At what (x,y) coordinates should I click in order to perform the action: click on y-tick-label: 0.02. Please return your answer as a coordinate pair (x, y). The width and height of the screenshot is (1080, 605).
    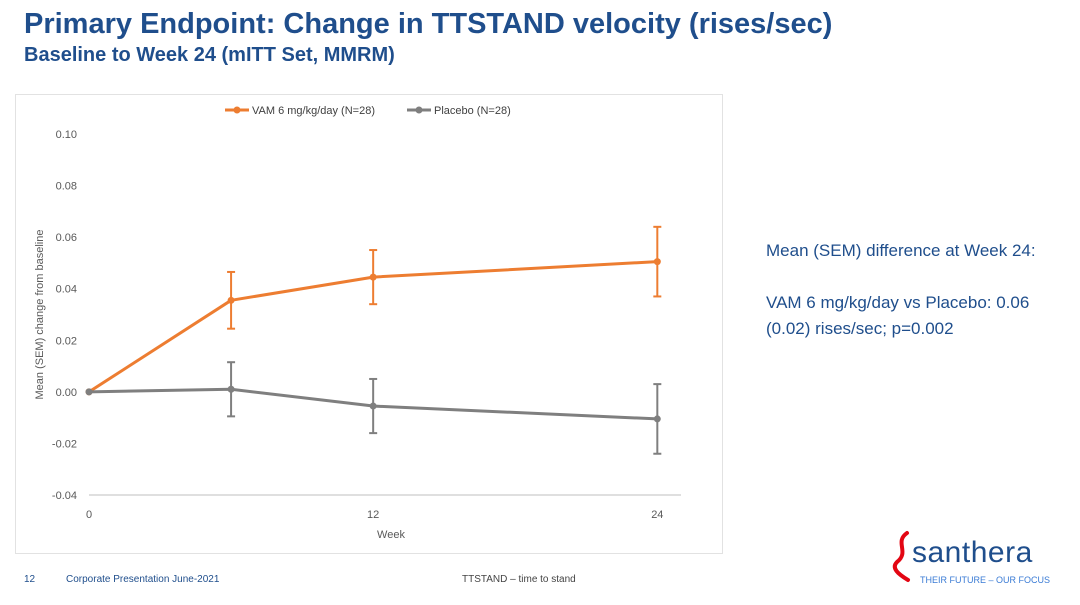
    Looking at the image, I should click on (66, 341).